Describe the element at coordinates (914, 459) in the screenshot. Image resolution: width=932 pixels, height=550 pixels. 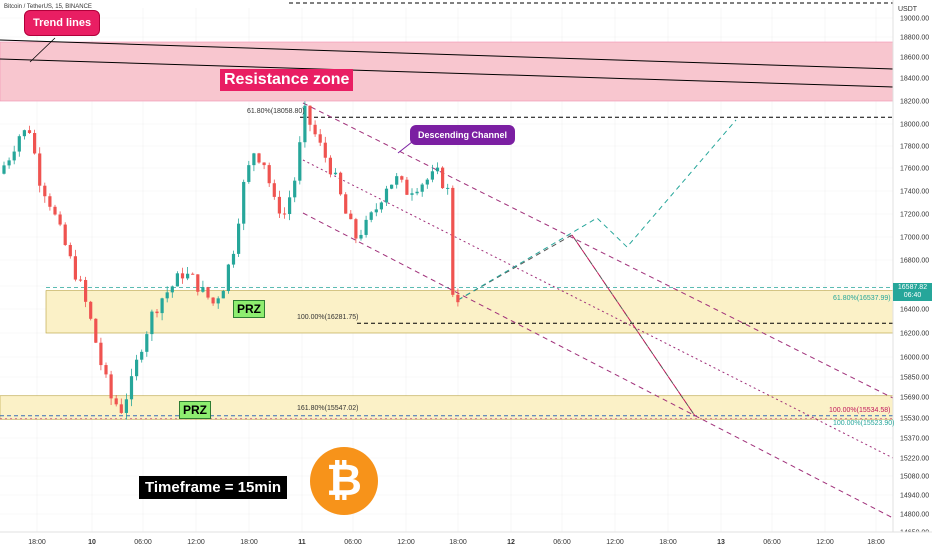
I see `price-tick-label: 15220.00` at that location.